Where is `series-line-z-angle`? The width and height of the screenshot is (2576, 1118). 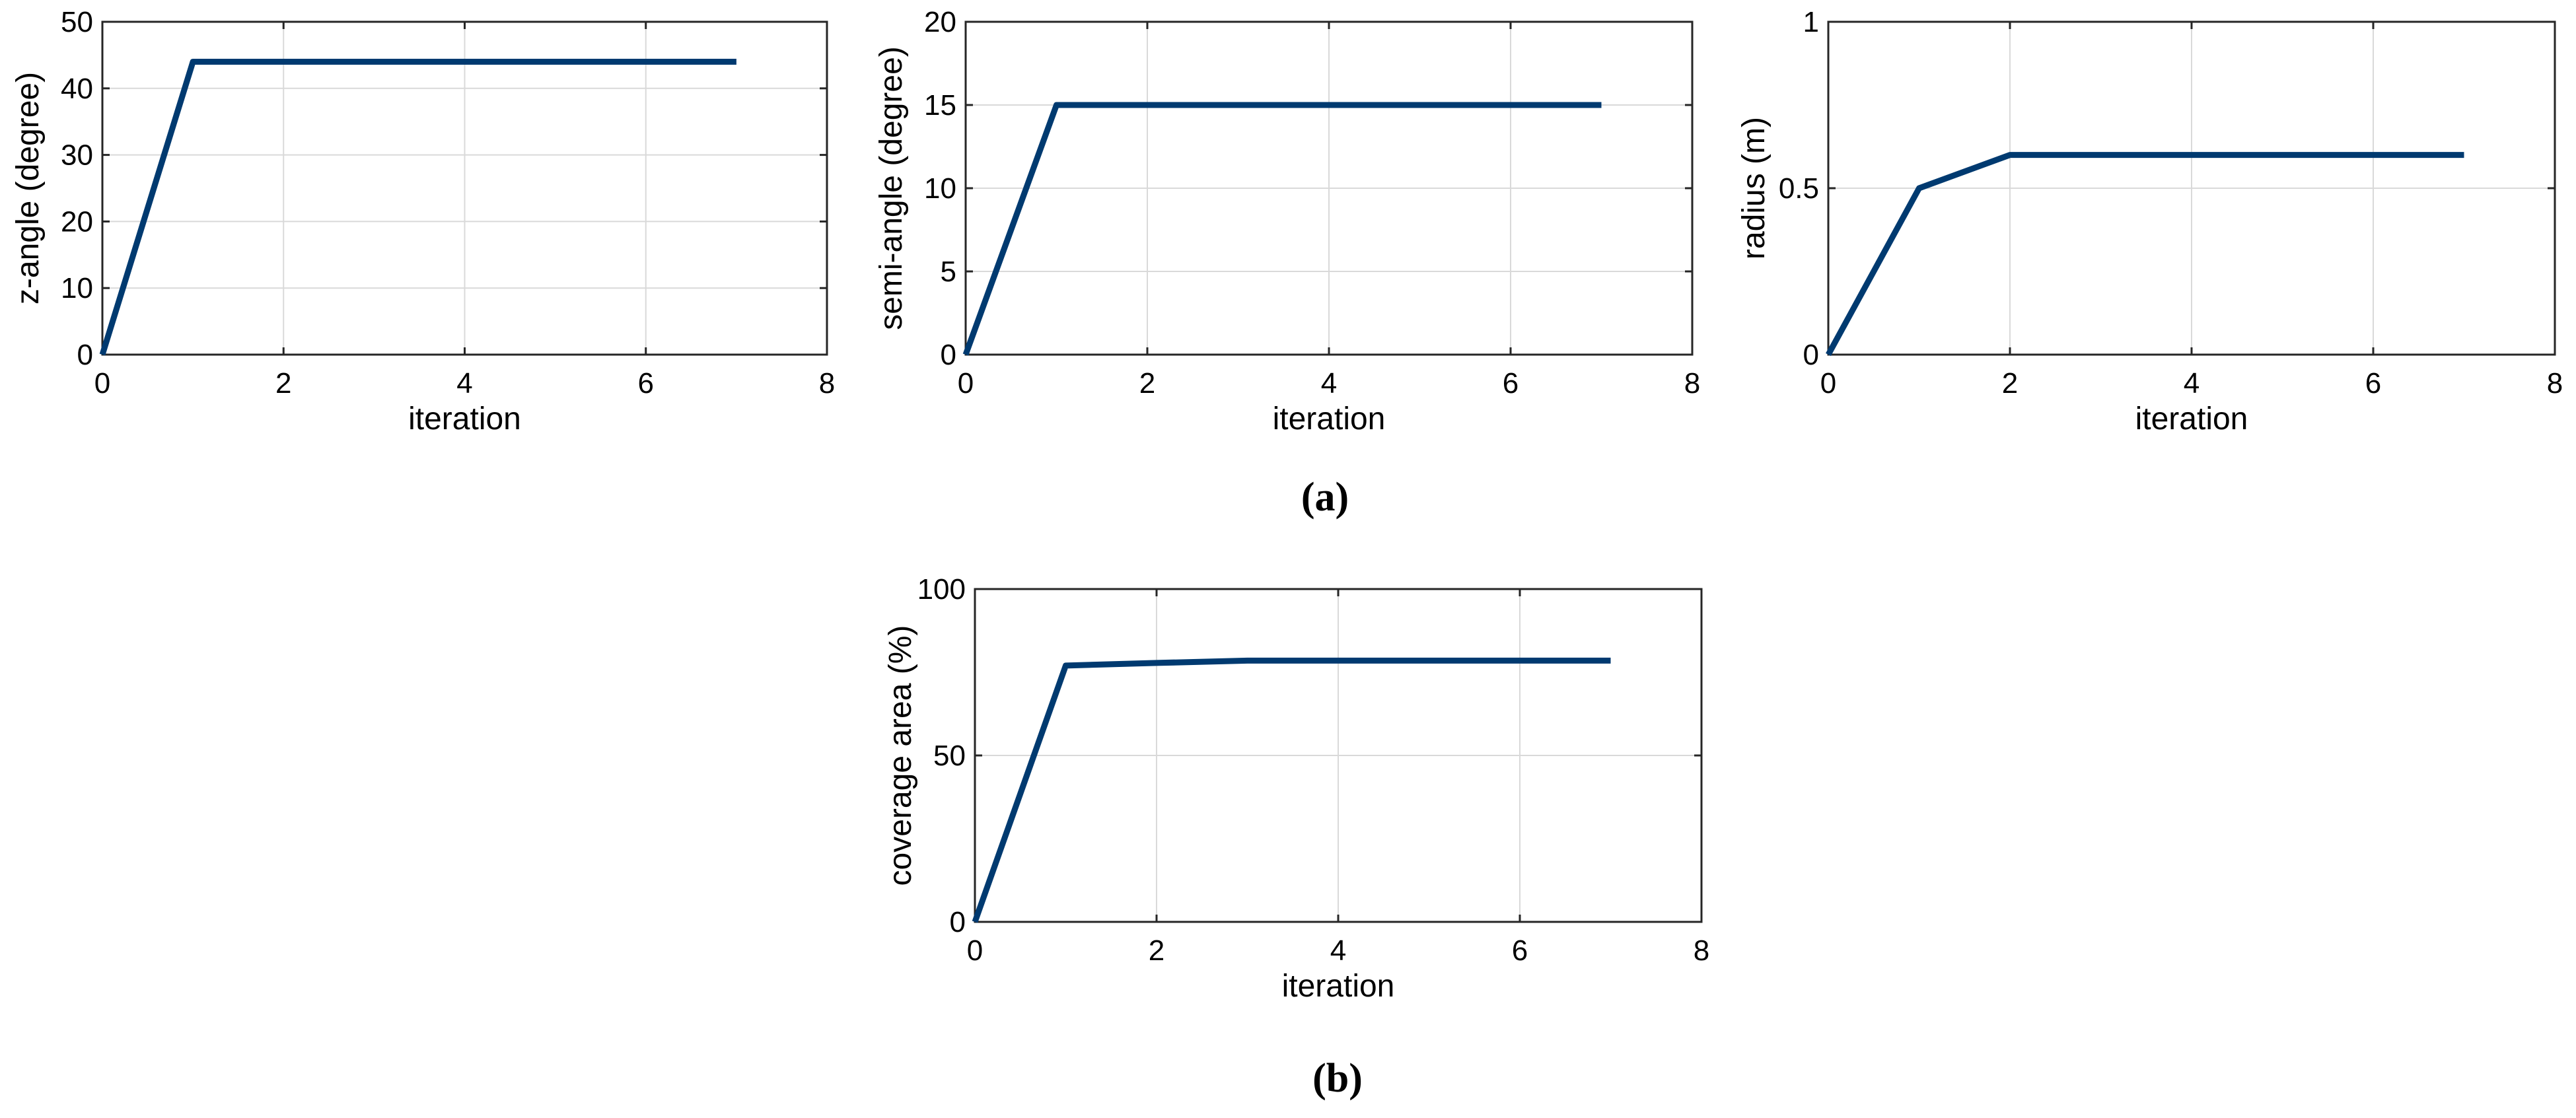
series-line-z-angle is located at coordinates (418, 208).